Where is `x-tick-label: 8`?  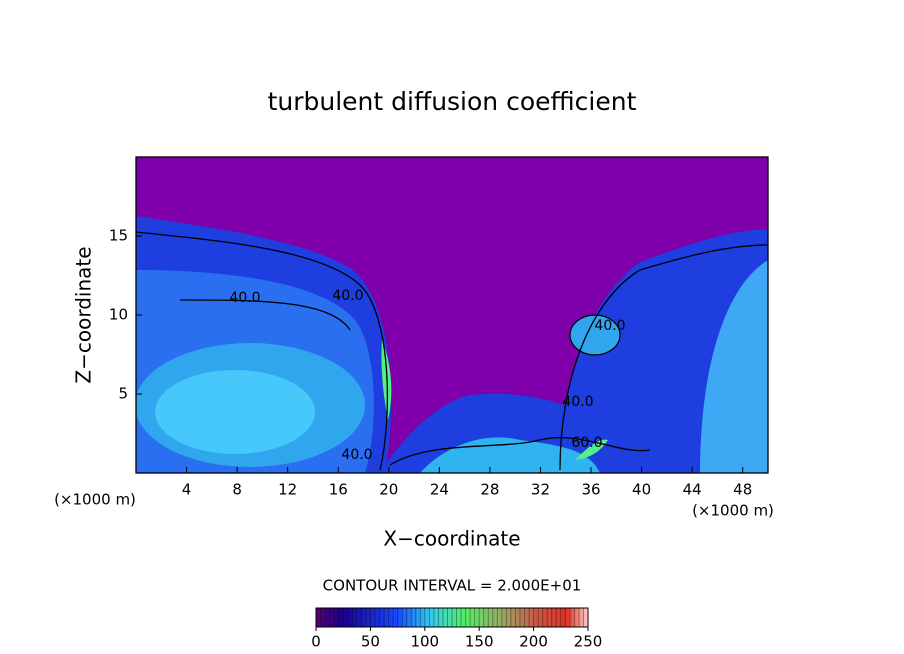 x-tick-label: 8 is located at coordinates (237, 490).